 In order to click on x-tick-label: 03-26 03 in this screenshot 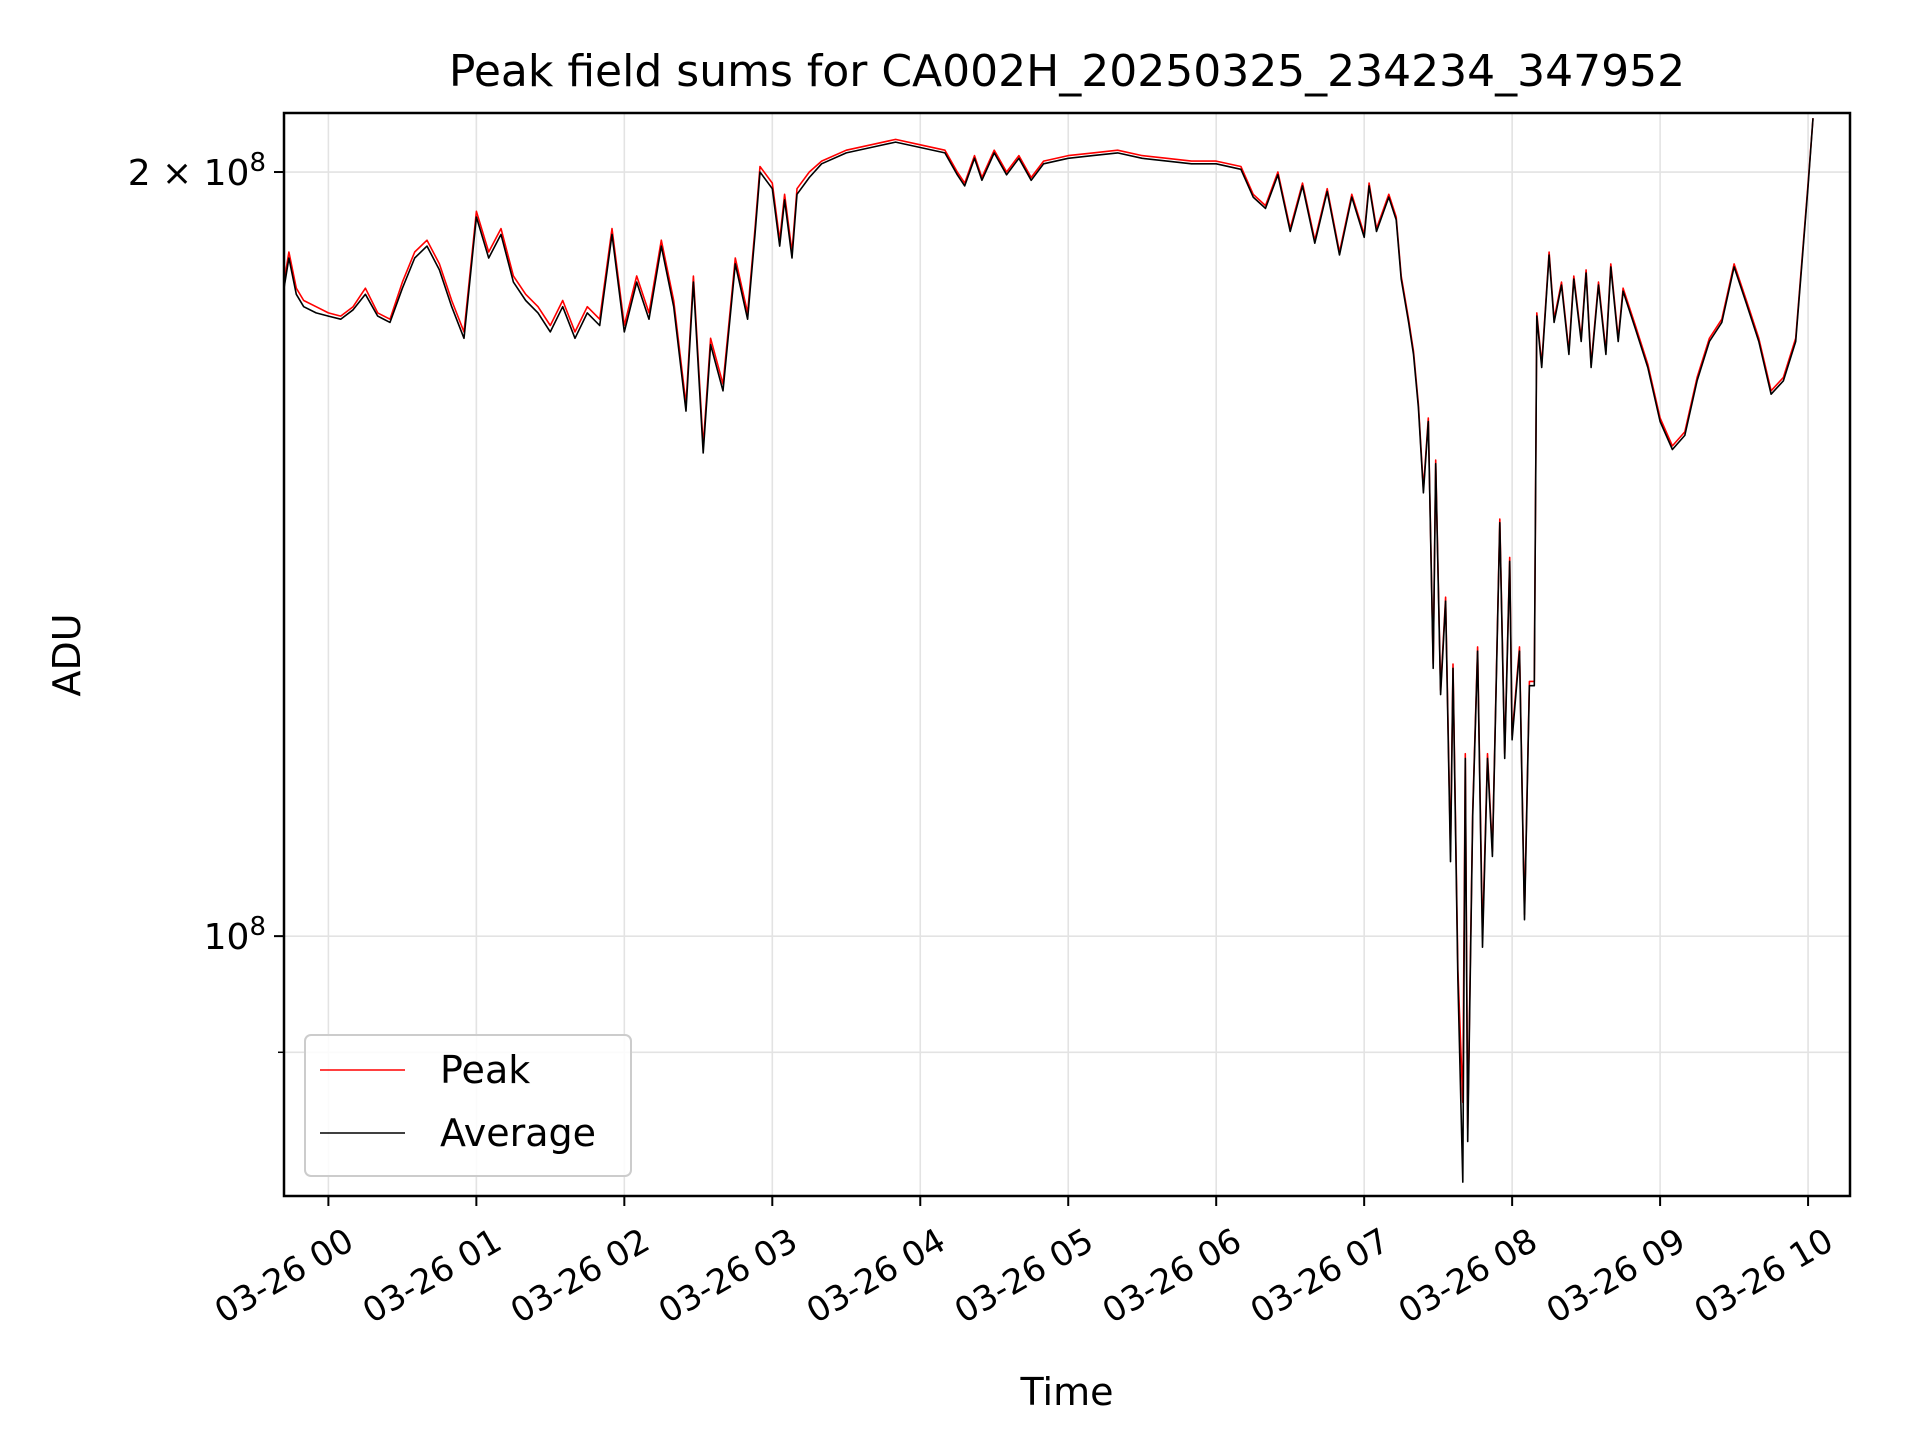, I will do `click(728, 1276)`.